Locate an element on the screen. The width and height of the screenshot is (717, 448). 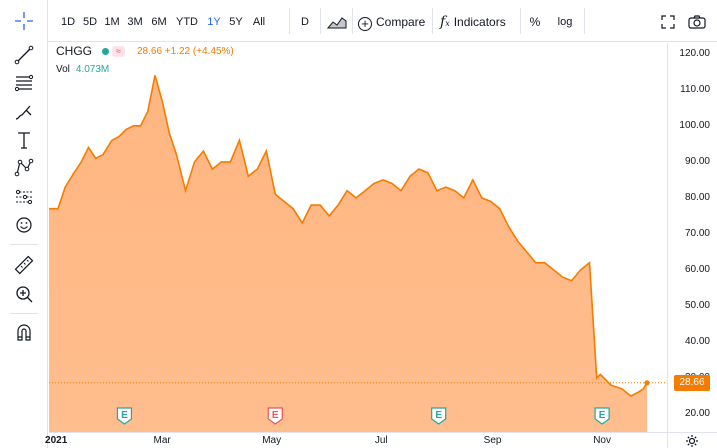
settings-gear-icon is located at coordinates (692, 441).